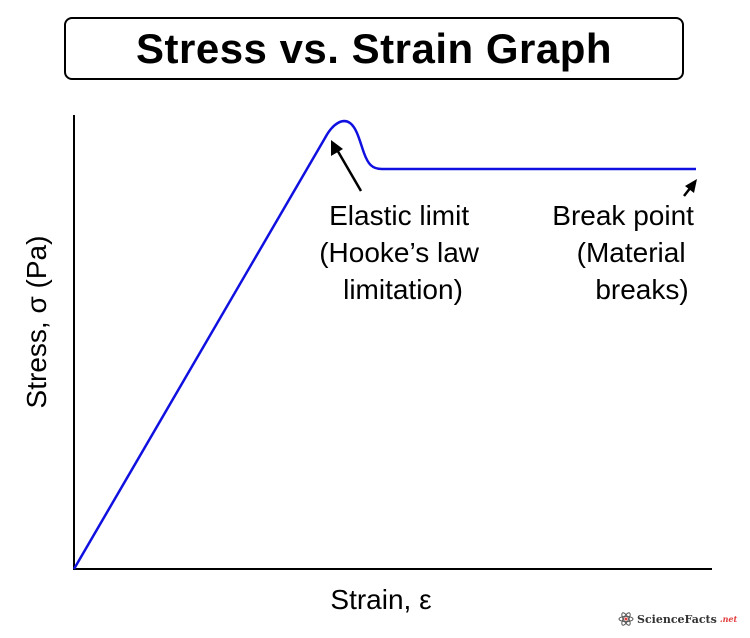 This screenshot has height=638, width=750. I want to click on watermark-name: ScienceFacts, so click(677, 619).